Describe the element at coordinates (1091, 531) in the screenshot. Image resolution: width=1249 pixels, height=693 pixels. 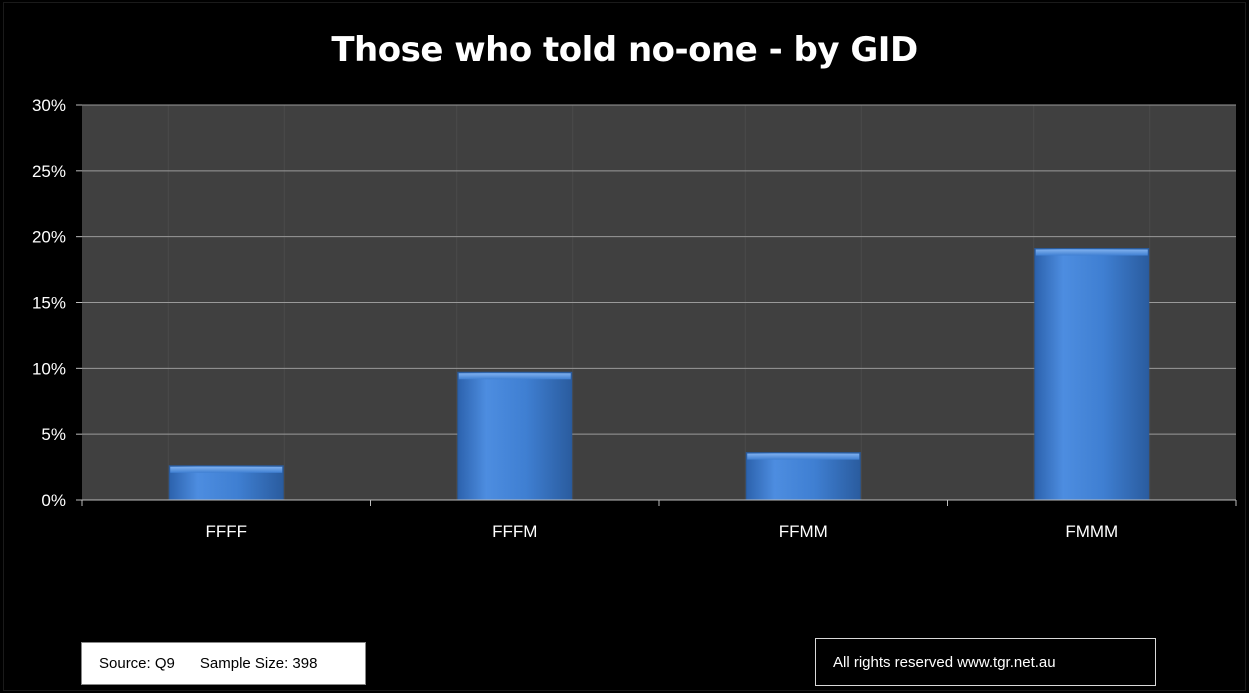
I see `x-tick-label: FMMM` at that location.